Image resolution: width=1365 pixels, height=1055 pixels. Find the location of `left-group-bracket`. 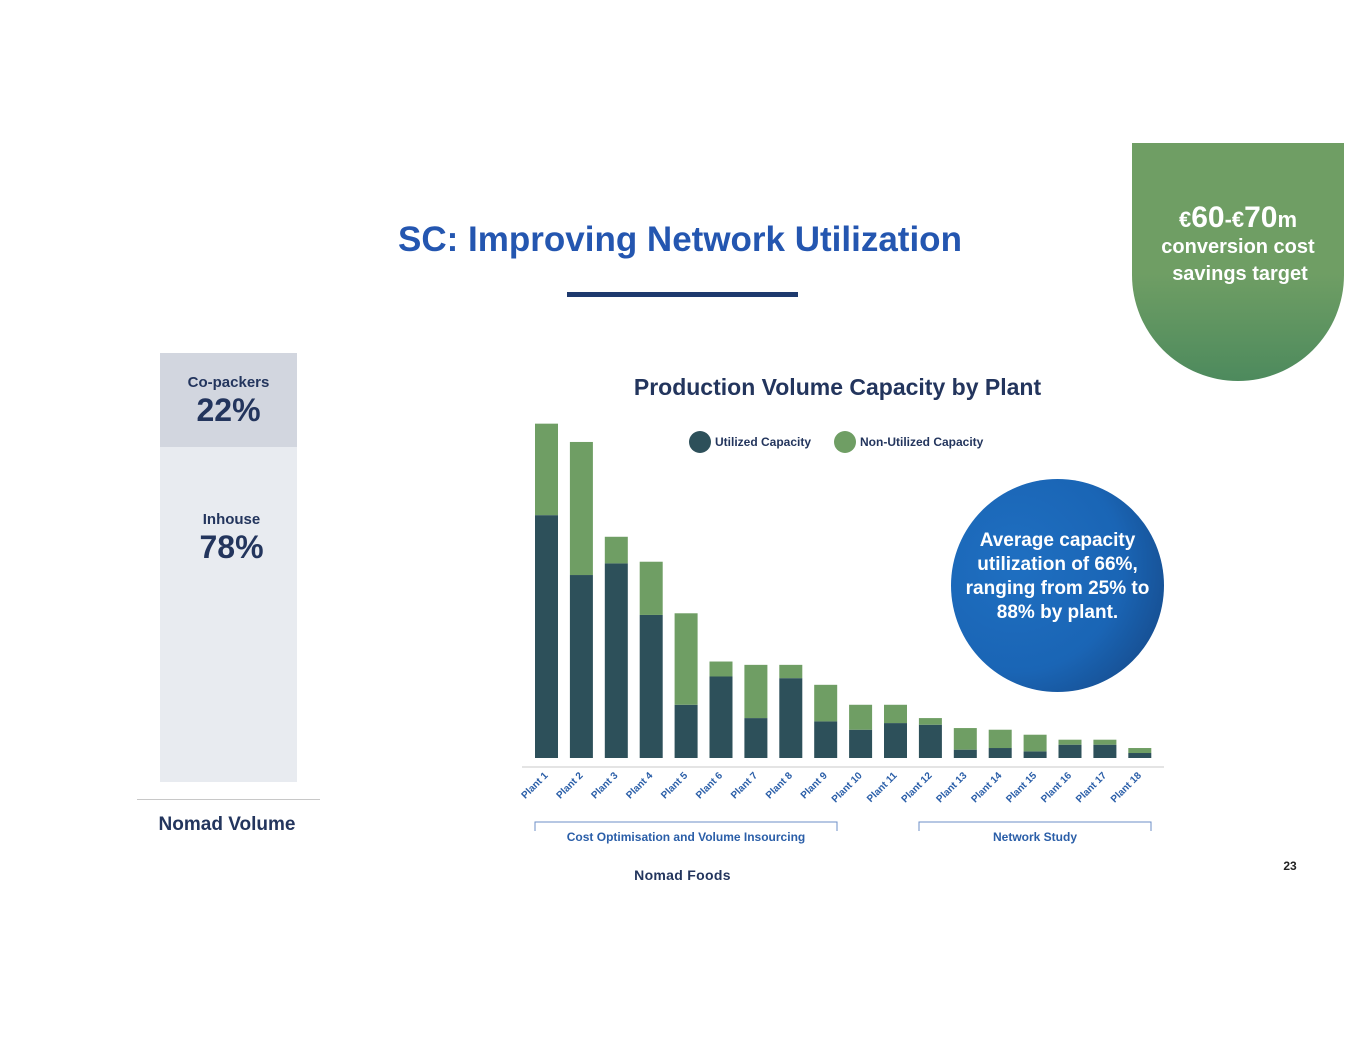

left-group-bracket is located at coordinates (686, 826).